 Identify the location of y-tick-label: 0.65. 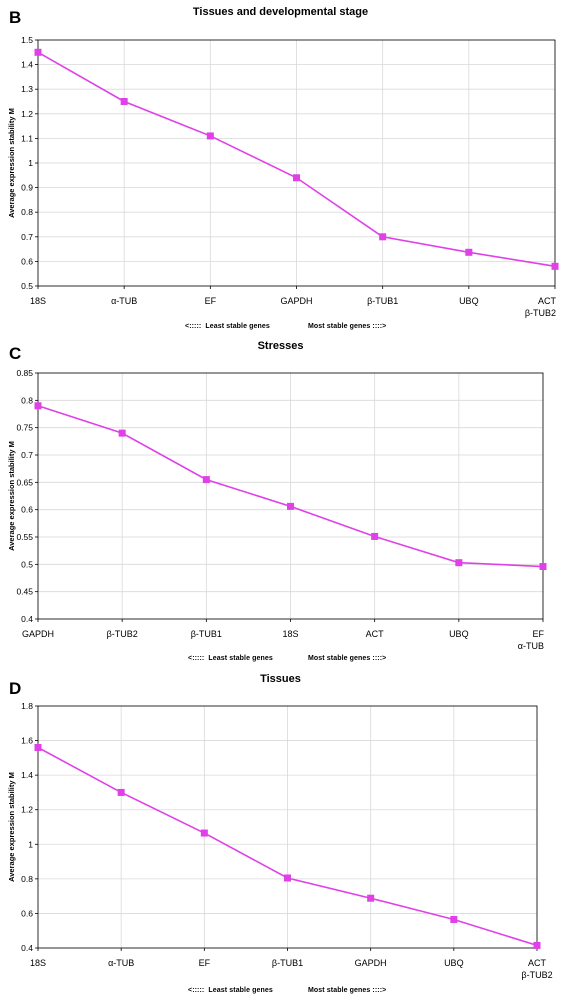
(24, 482).